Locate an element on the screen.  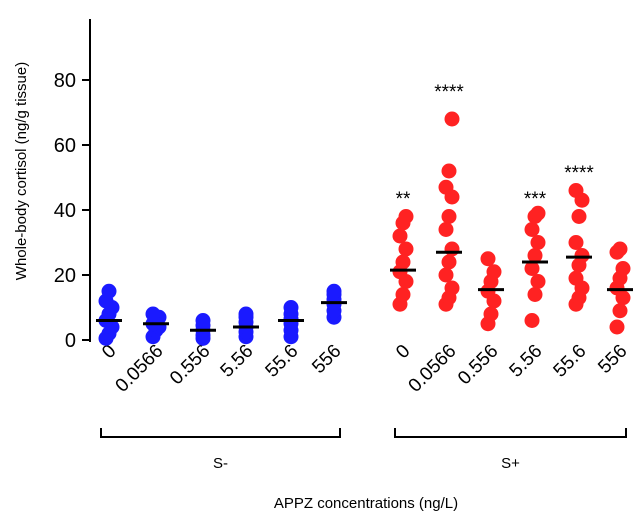
y-axis-title: Whole-body cortisol (ng/g tissue) is located at coordinates (21, 171).